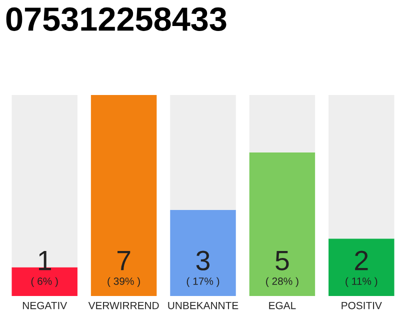  Describe the element at coordinates (44, 282) in the screenshot. I see `annotation: ( 6% )` at that location.